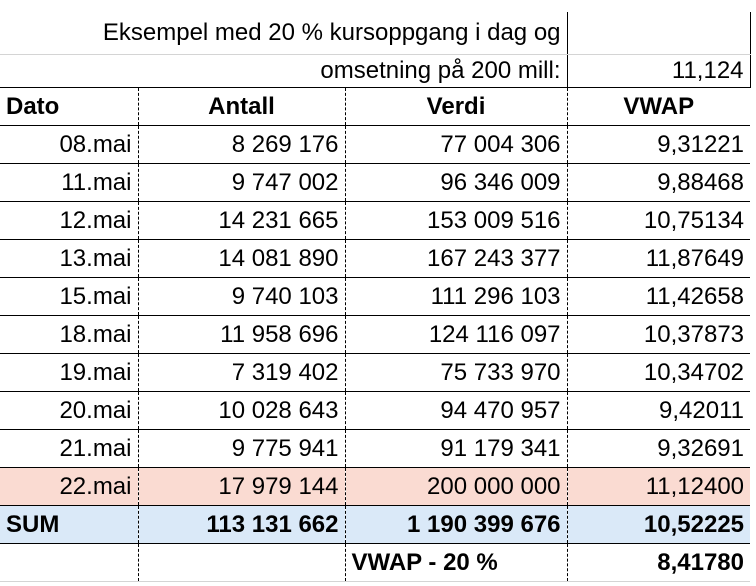  I want to click on data-row: 11.mai 9 747 002 96 346 009 9,88468, so click(375, 182).